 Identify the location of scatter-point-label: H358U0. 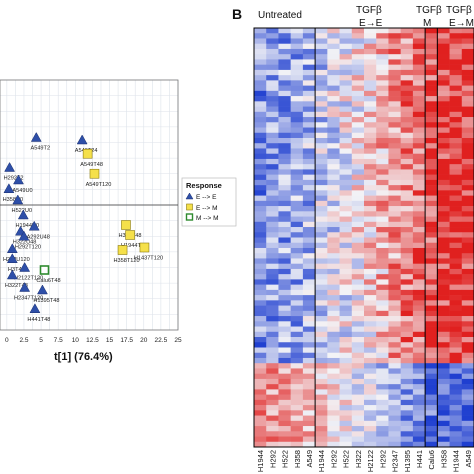
(13, 200).